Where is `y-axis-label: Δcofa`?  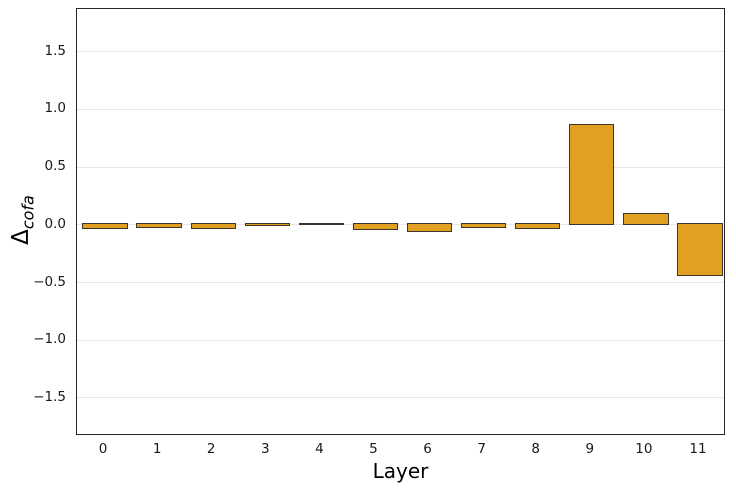
y-axis-label: Δcofa is located at coordinates (23, 220).